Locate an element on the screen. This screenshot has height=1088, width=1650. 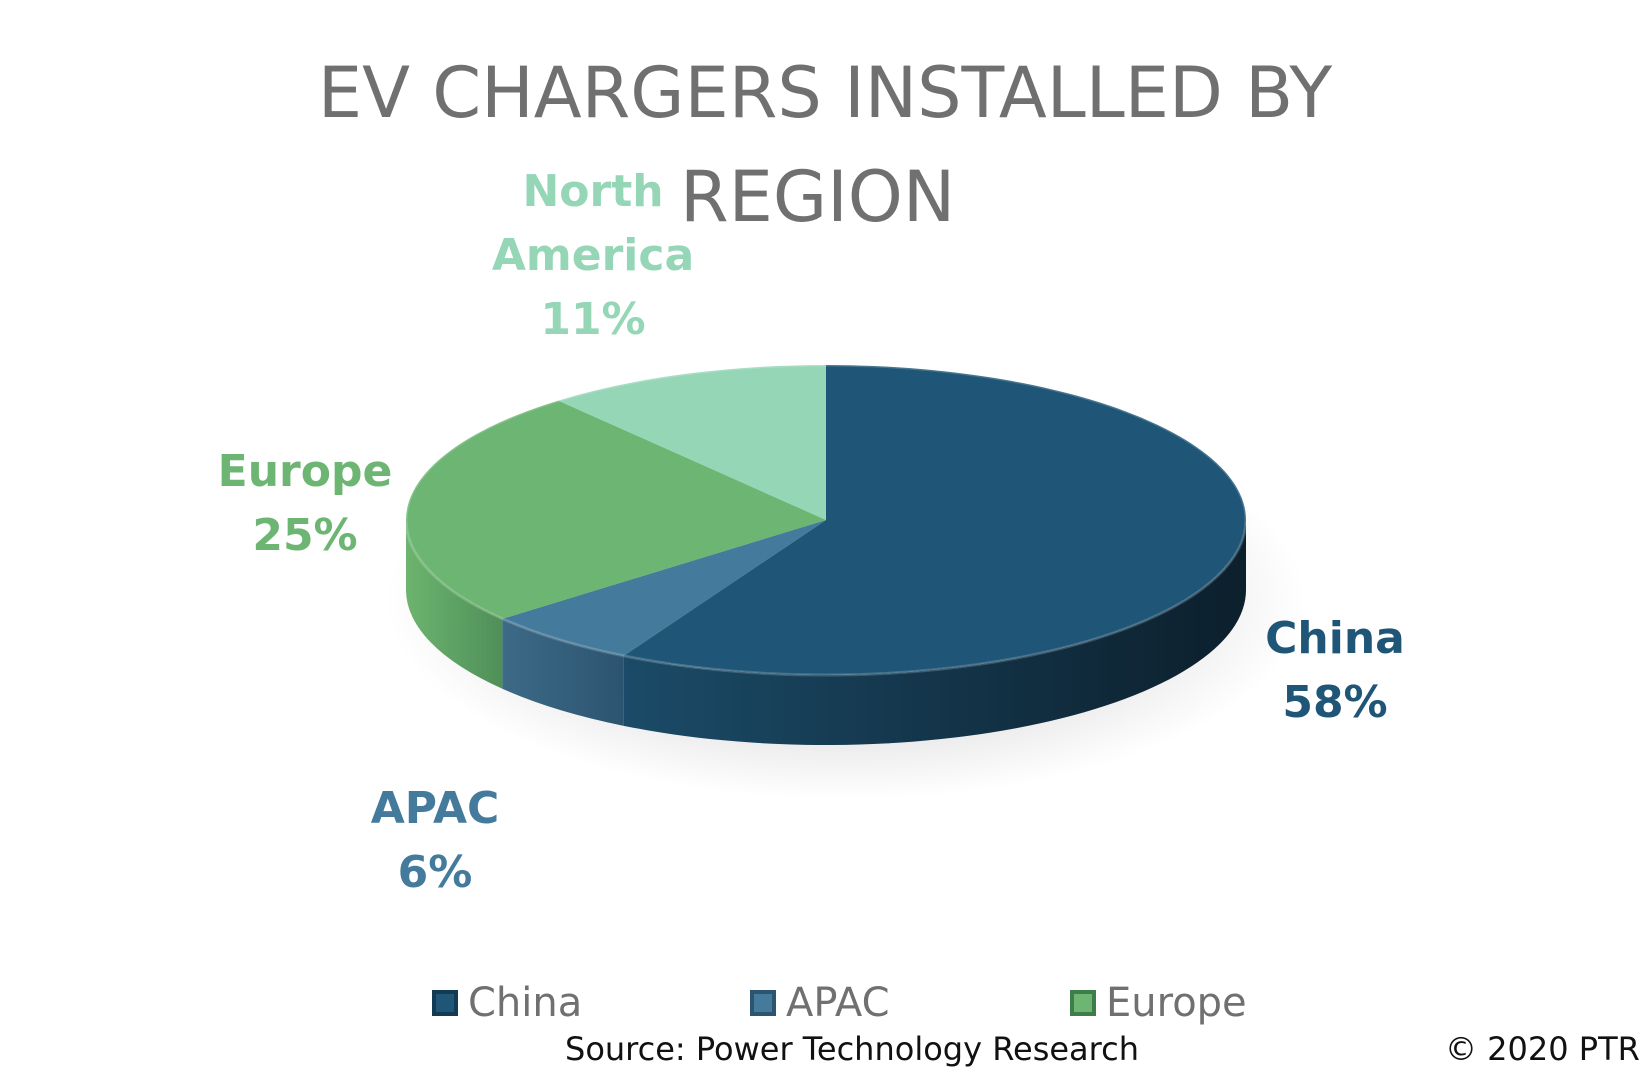
legend-swatch-china is located at coordinates (445, 1003).